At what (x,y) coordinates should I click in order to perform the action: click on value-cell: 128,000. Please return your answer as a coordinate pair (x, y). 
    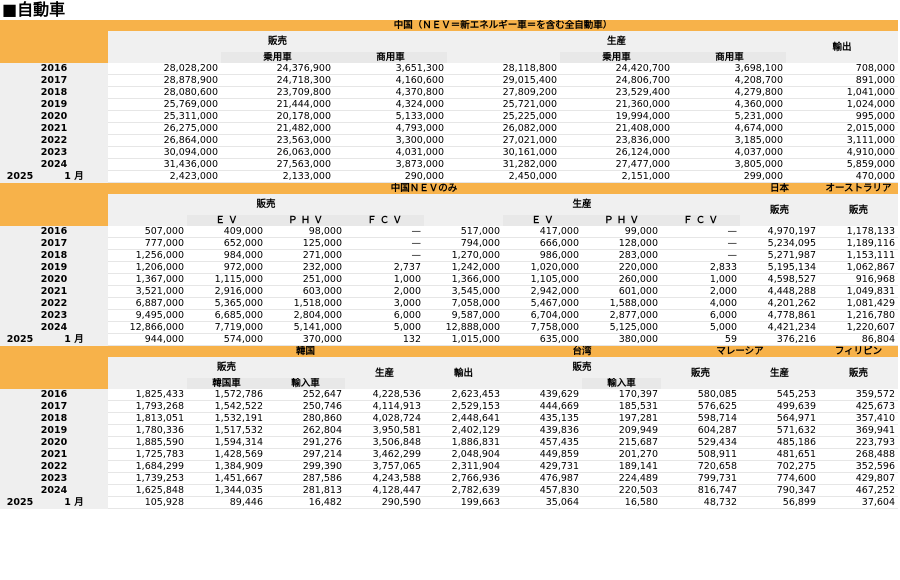
    Looking at the image, I should click on (621, 243).